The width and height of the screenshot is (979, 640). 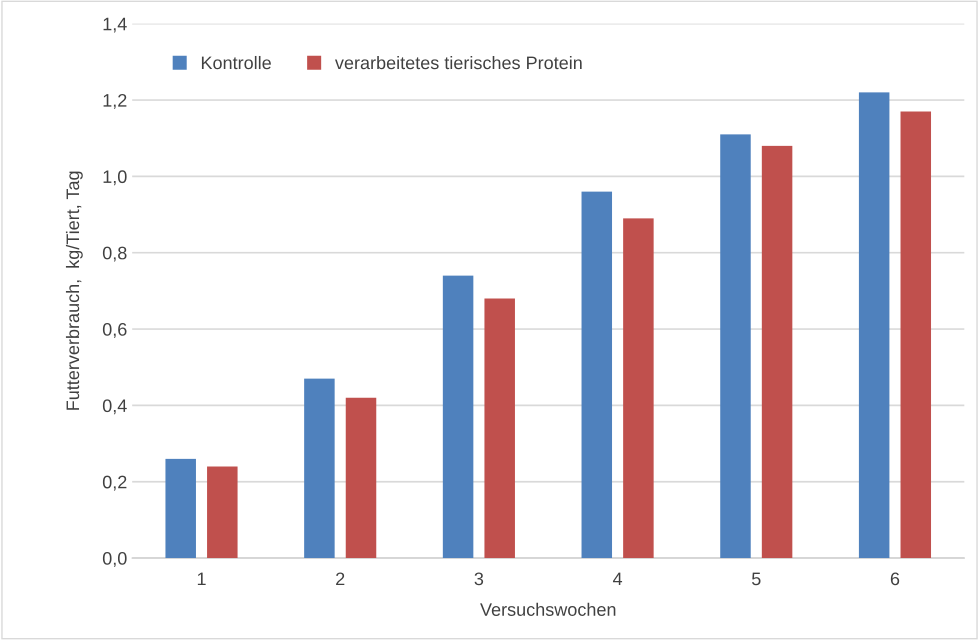 What do you see at coordinates (340, 579) in the screenshot?
I see `x-tick-label: 2` at bounding box center [340, 579].